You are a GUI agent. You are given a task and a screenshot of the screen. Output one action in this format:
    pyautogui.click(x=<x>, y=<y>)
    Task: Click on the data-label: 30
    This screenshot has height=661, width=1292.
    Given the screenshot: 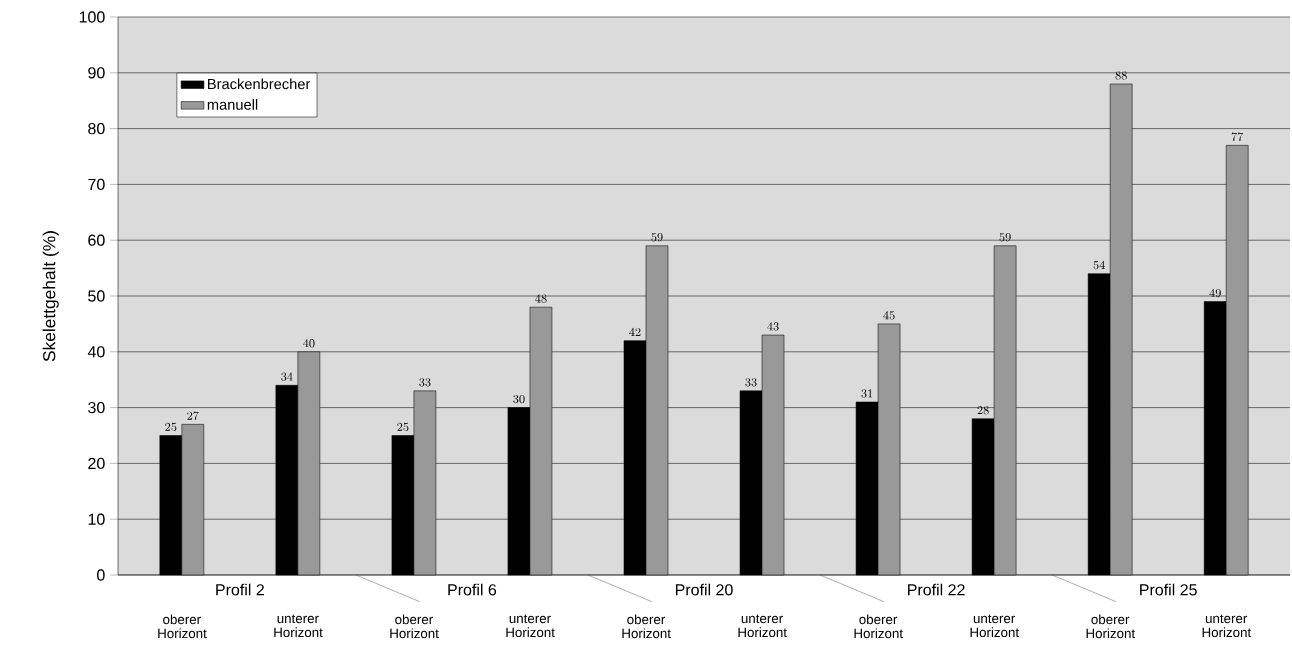 What is the action you would take?
    pyautogui.click(x=519, y=399)
    